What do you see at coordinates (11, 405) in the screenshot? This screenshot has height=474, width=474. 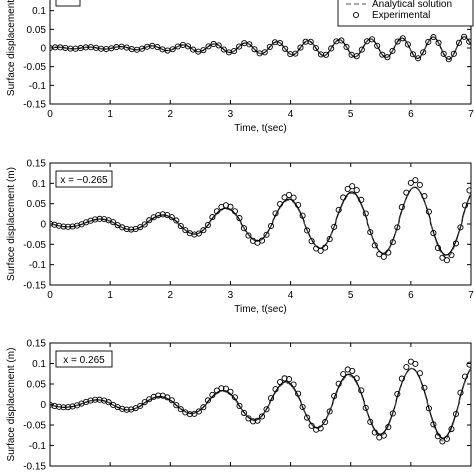 I see `y-axis-label: Surface displacement (m)` at bounding box center [11, 405].